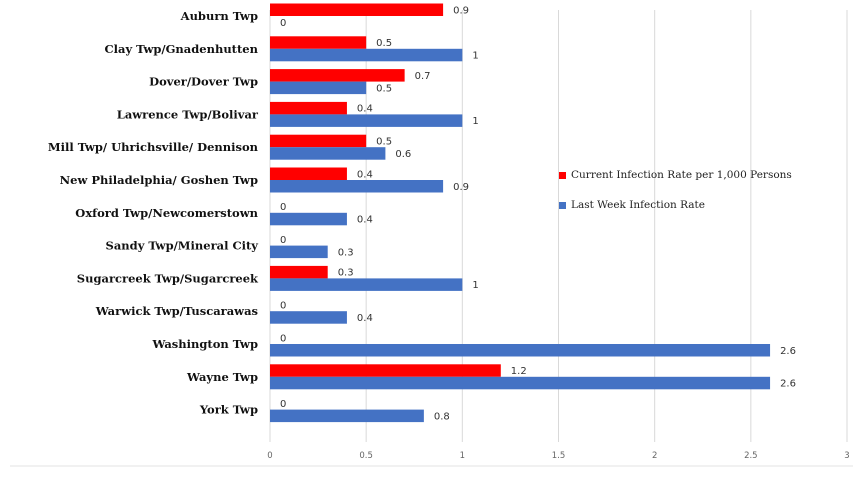  I want to click on data-label-last-week: 0.9, so click(461, 187).